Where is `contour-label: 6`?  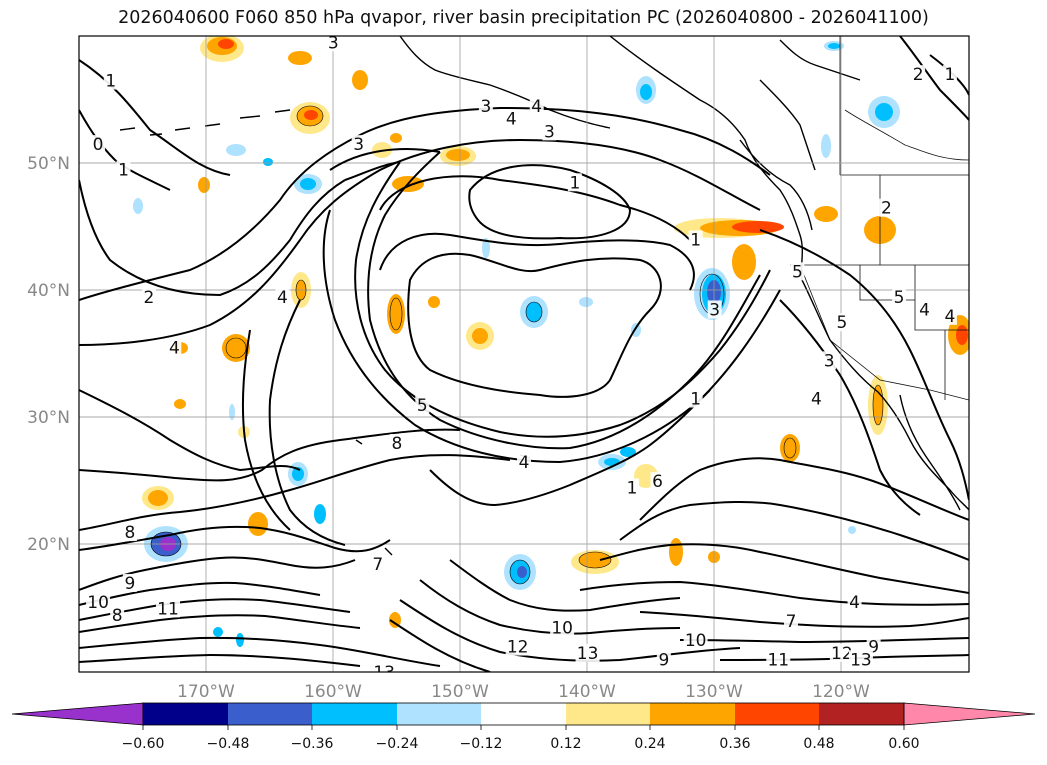 contour-label: 6 is located at coordinates (657, 482).